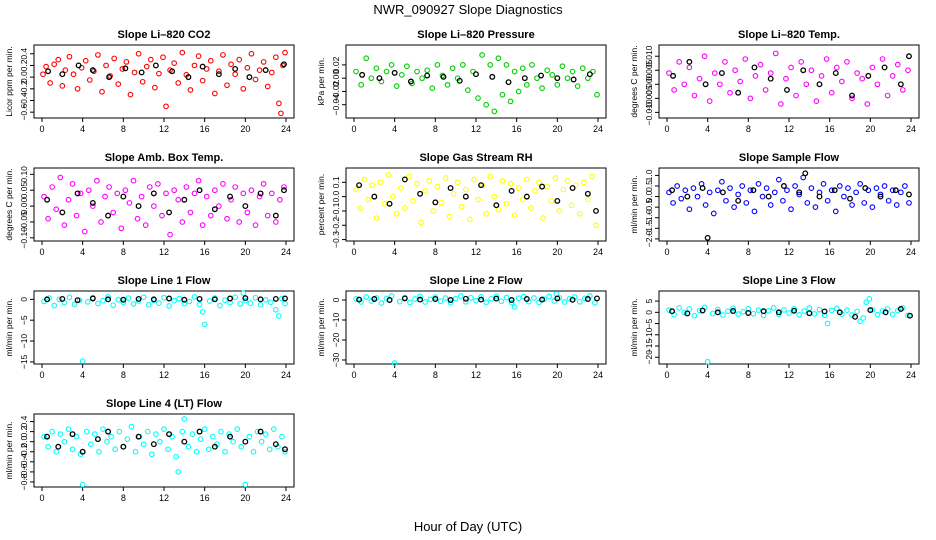 The height and width of the screenshot is (540, 936). I want to click on y-tick-label: −0.3, so click(336, 239).